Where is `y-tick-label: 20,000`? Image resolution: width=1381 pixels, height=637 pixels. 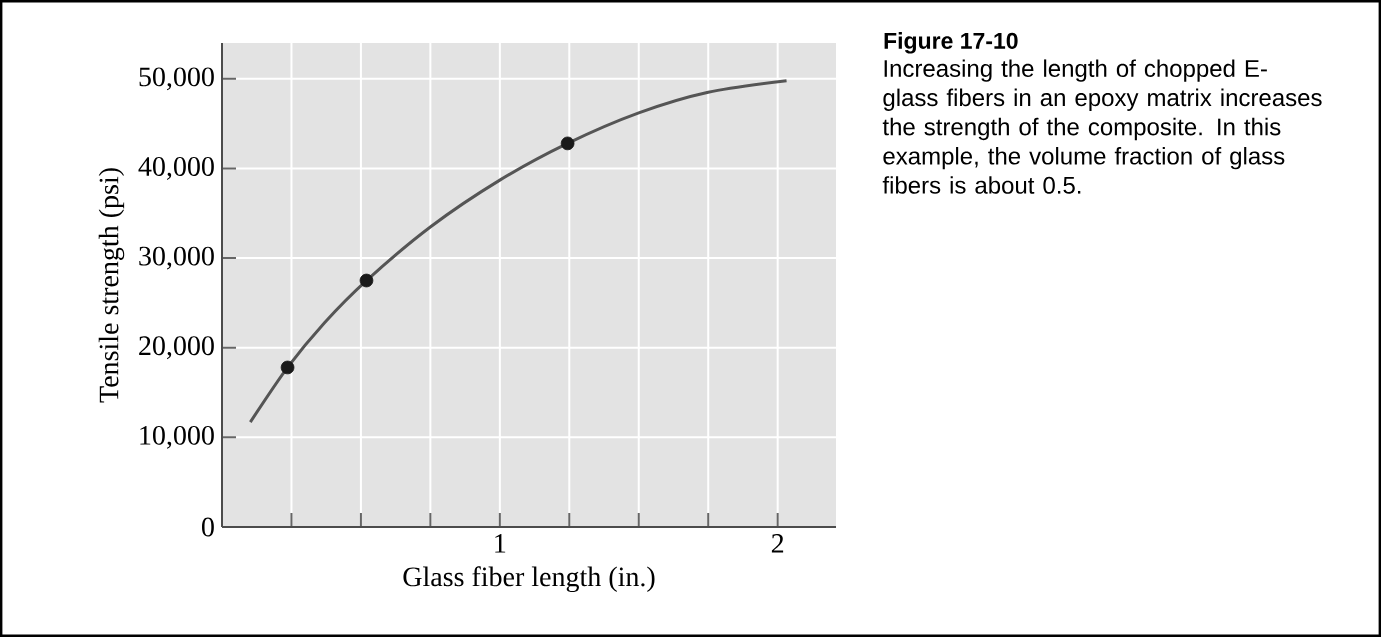
y-tick-label: 20,000 is located at coordinates (176, 348).